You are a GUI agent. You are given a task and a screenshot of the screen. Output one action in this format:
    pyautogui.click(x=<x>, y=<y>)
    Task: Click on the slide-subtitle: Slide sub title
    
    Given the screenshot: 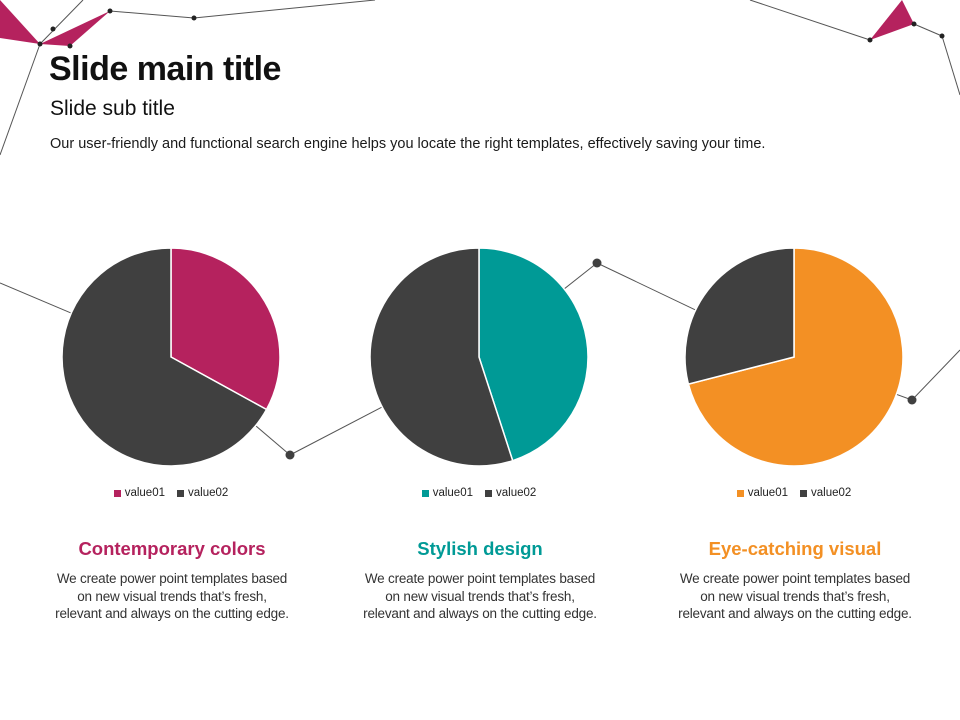 What is the action you would take?
    pyautogui.click(x=112, y=108)
    